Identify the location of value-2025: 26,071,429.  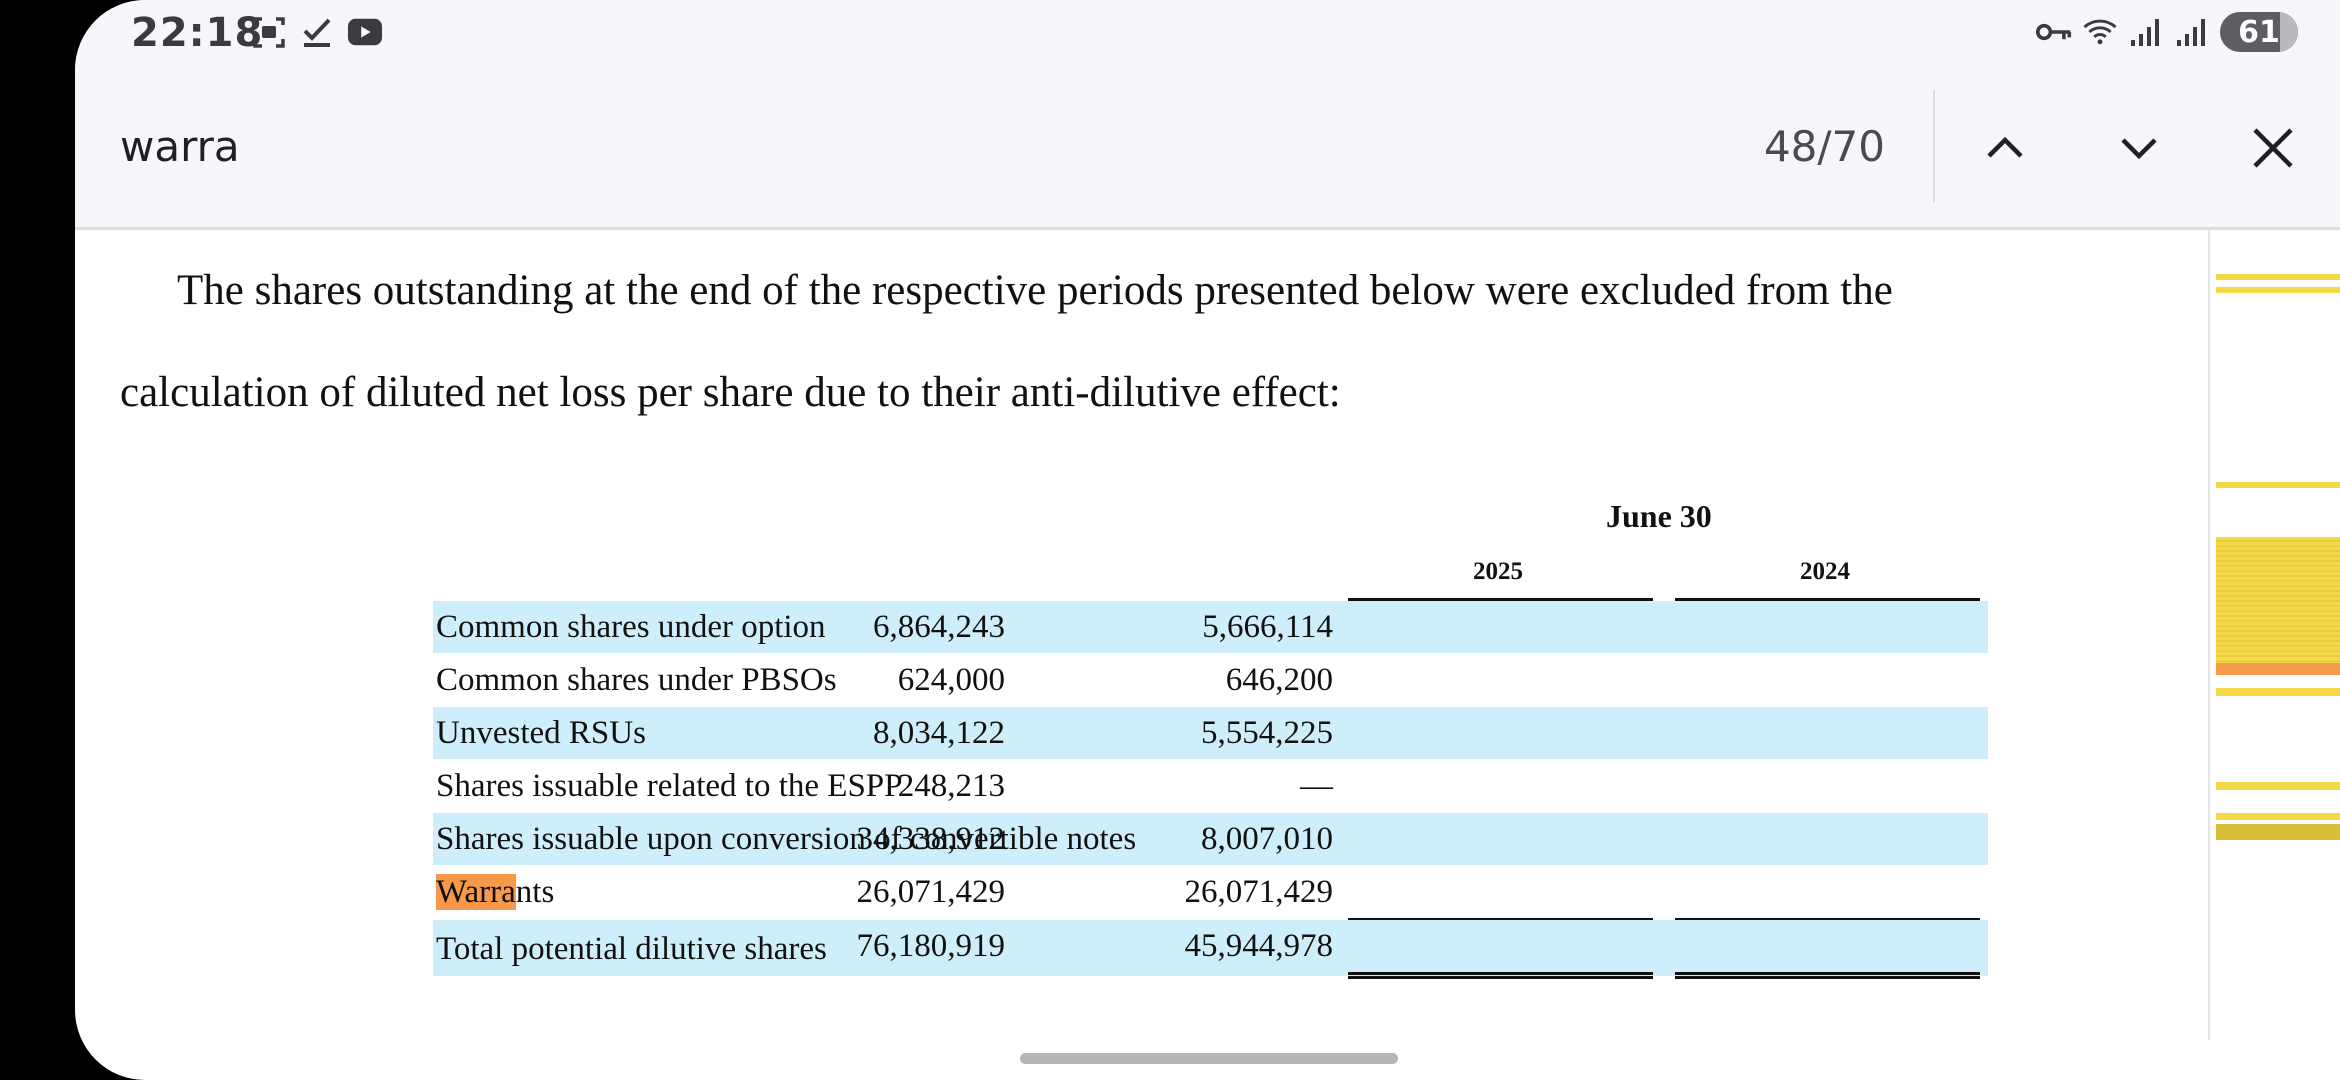
(931, 892).